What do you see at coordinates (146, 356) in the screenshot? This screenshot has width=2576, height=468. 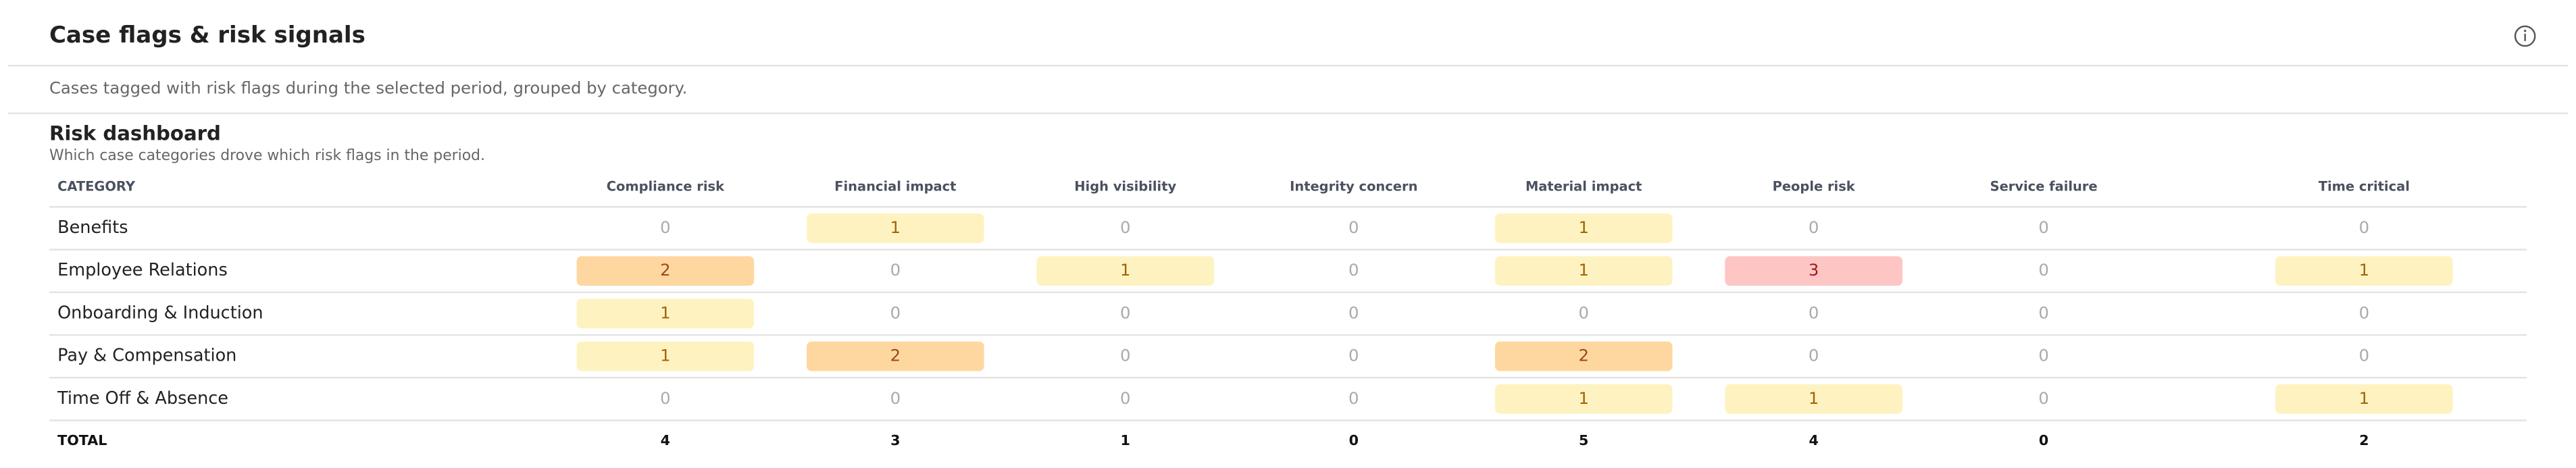 I see `category-label: Pay & Compensation` at bounding box center [146, 356].